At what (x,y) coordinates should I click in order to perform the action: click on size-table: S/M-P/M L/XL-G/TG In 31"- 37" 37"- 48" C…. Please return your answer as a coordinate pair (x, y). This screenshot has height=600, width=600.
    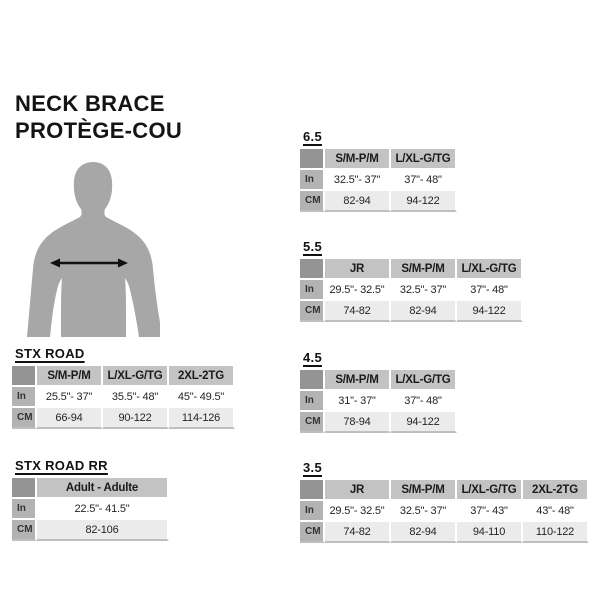
    Looking at the image, I should click on (378, 401).